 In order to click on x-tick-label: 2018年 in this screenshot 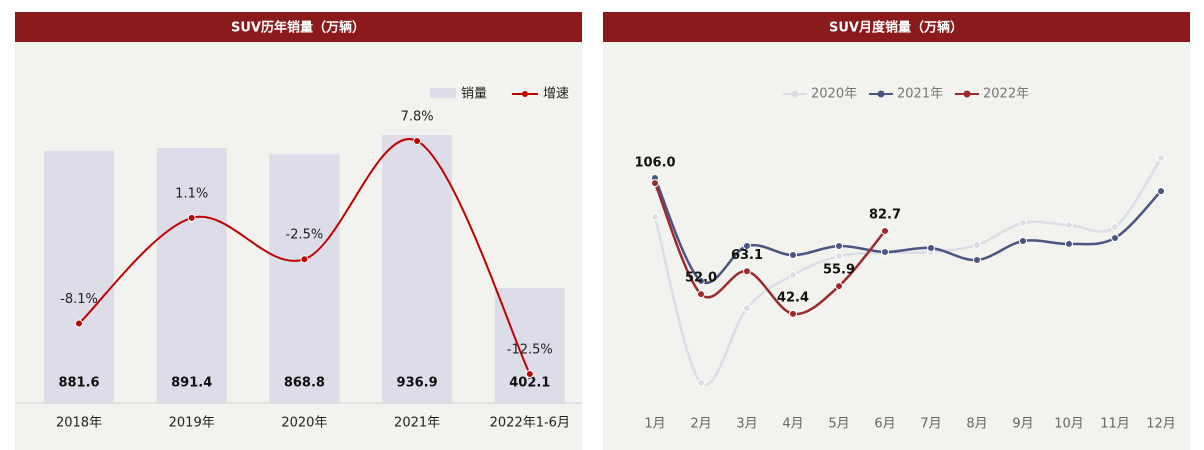, I will do `click(79, 423)`.